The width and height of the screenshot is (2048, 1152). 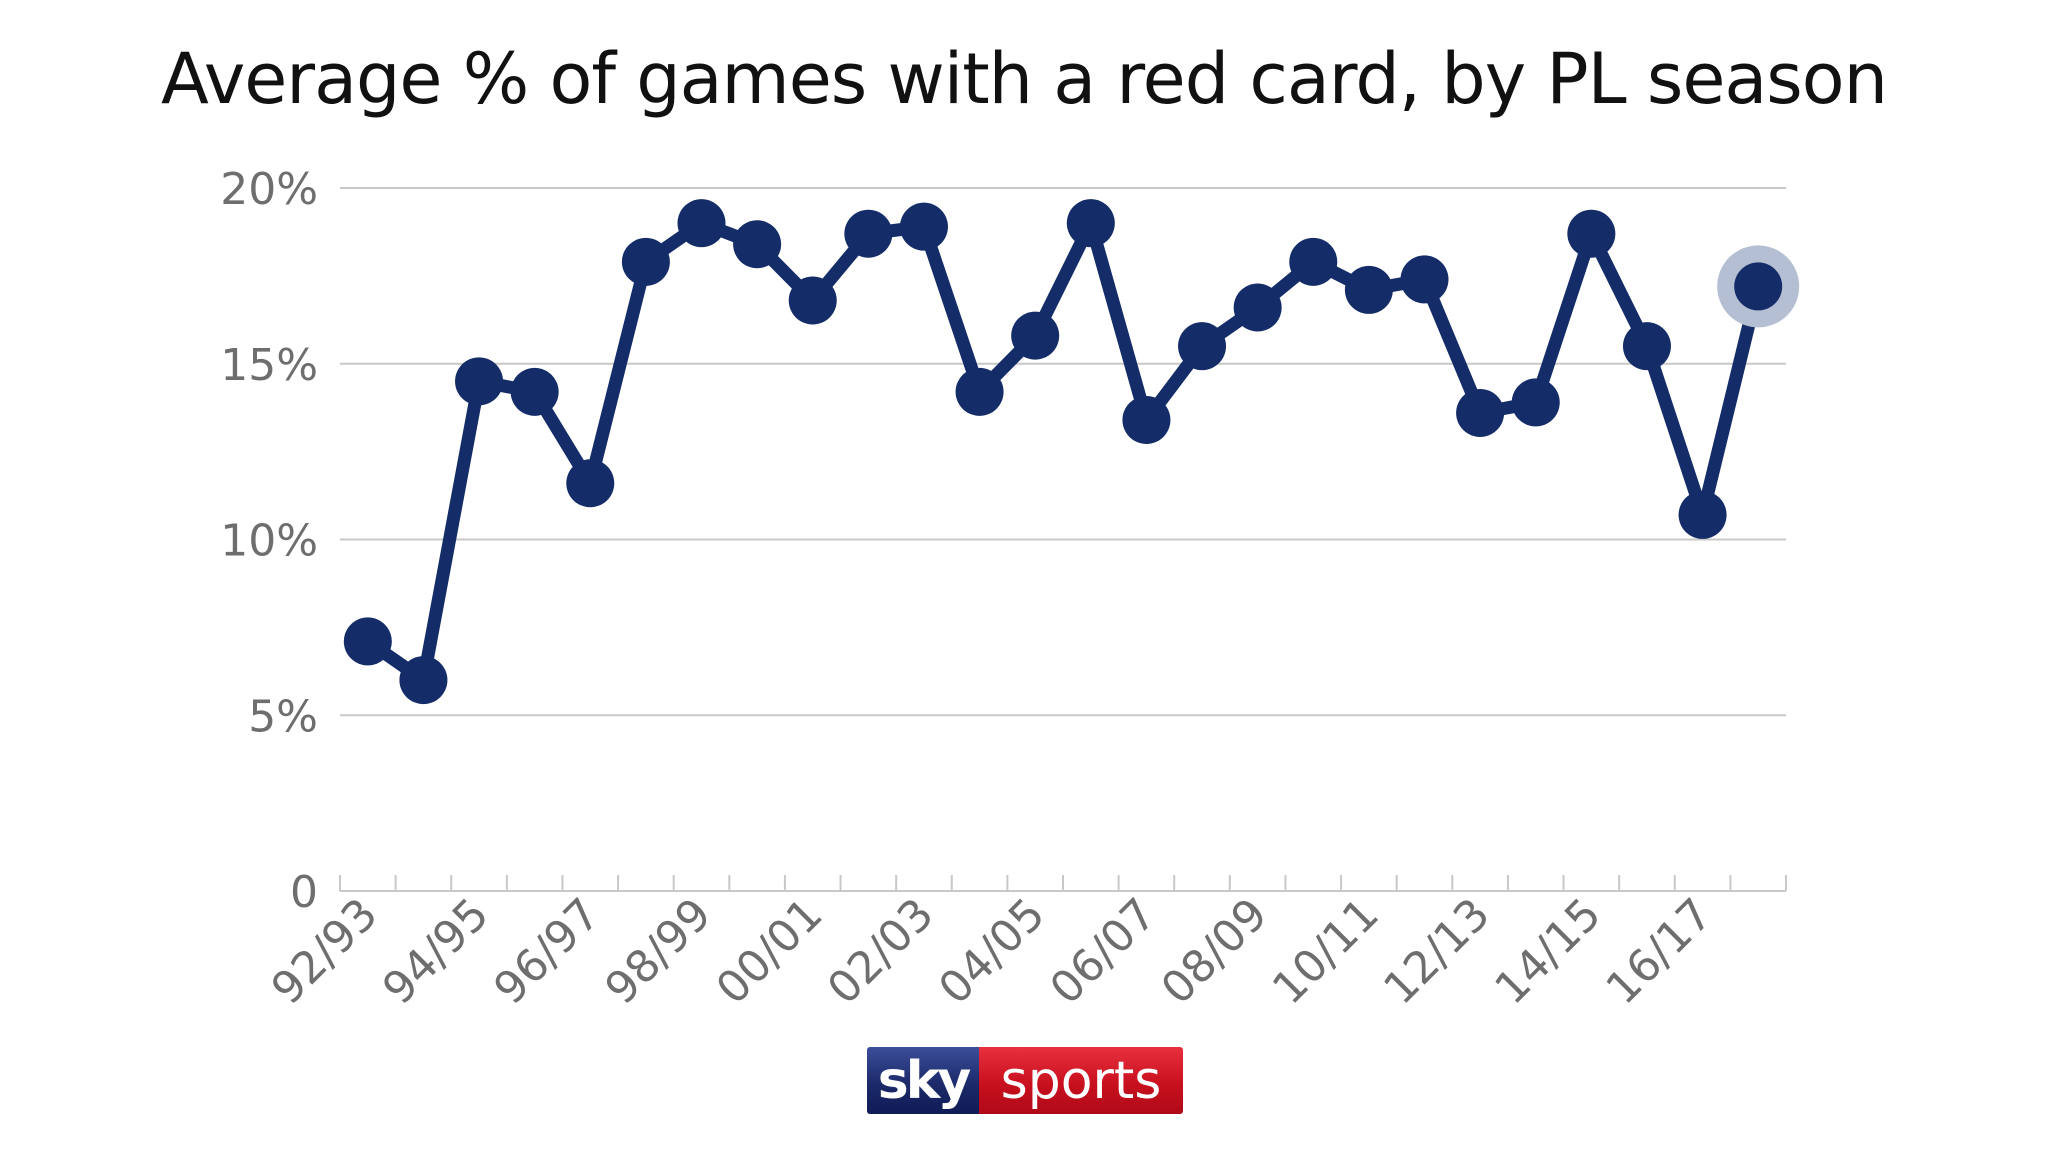 I want to click on x-tick-label: 96/97, so click(x=547, y=952).